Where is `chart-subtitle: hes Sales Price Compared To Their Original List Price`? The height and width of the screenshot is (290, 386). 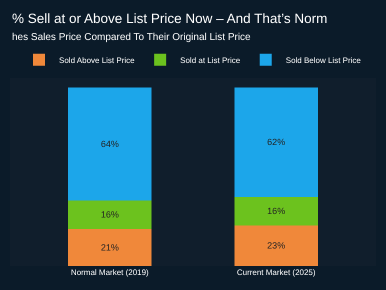 chart-subtitle: hes Sales Price Compared To Their Original List Price is located at coordinates (132, 37).